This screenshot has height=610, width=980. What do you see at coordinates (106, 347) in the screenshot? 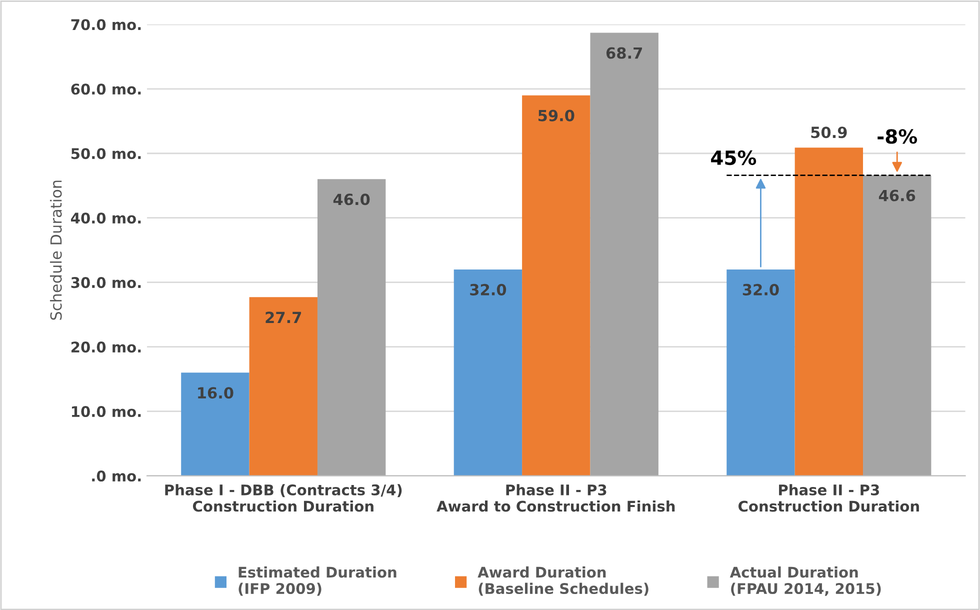
I see `y-tick-label: 20.0 mo.` at bounding box center [106, 347].